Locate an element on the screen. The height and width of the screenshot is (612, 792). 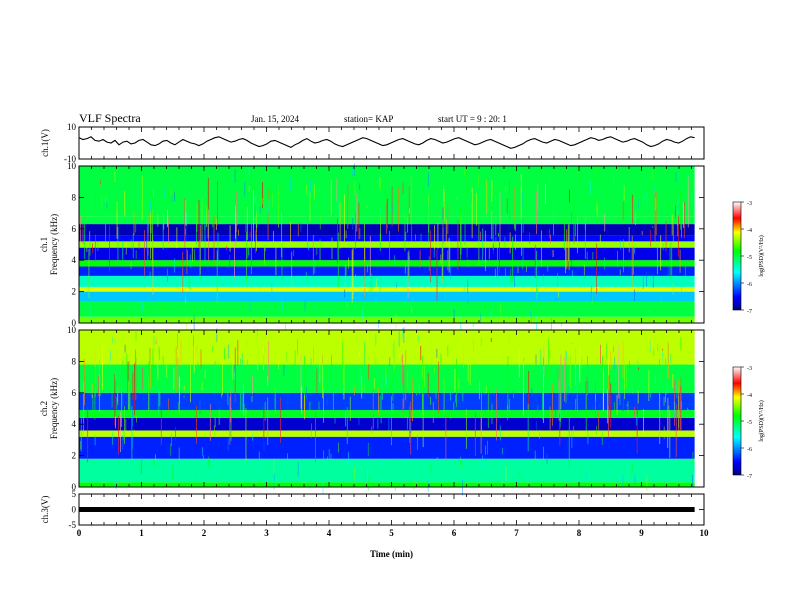
ch1-colorbar-tick-label: -7 is located at coordinates (749, 312).